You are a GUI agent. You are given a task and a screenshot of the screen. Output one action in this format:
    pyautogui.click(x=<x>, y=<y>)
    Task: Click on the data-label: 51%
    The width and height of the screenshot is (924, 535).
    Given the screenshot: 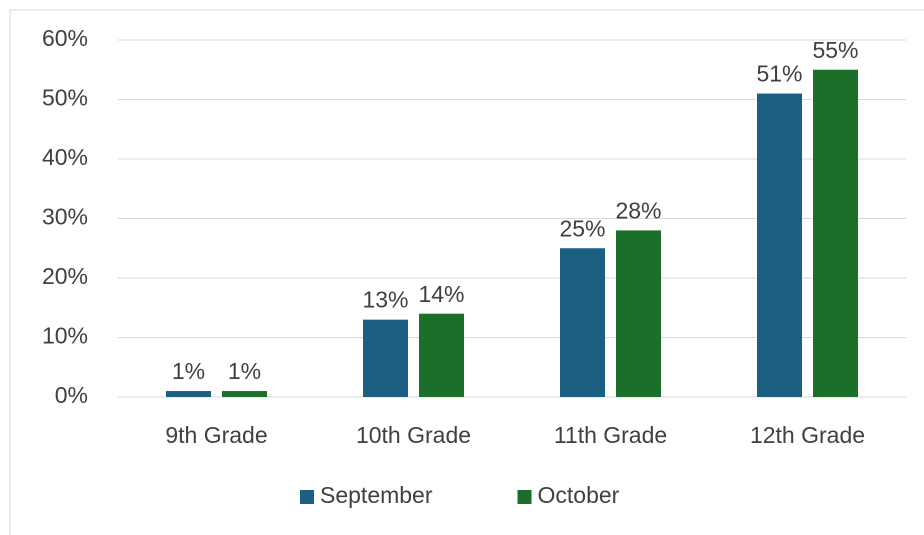 What is the action you would take?
    pyautogui.click(x=779, y=74)
    